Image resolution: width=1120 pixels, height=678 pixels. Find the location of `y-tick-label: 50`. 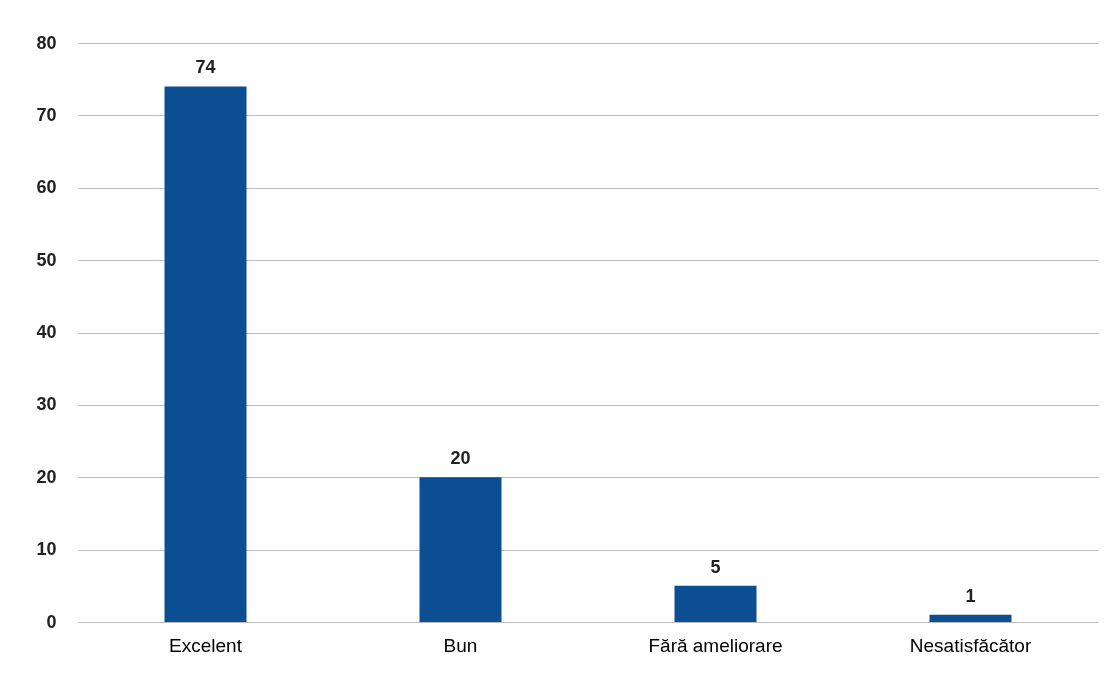

y-tick-label: 50 is located at coordinates (46, 259).